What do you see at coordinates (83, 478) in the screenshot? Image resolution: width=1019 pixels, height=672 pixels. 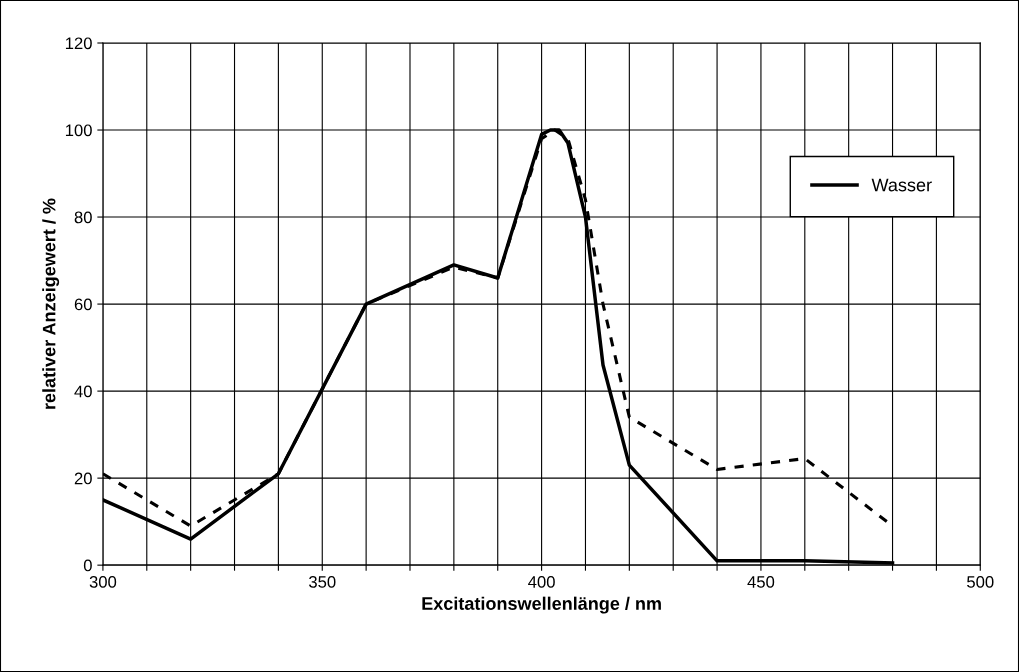 I see `y-tick-label: 20` at bounding box center [83, 478].